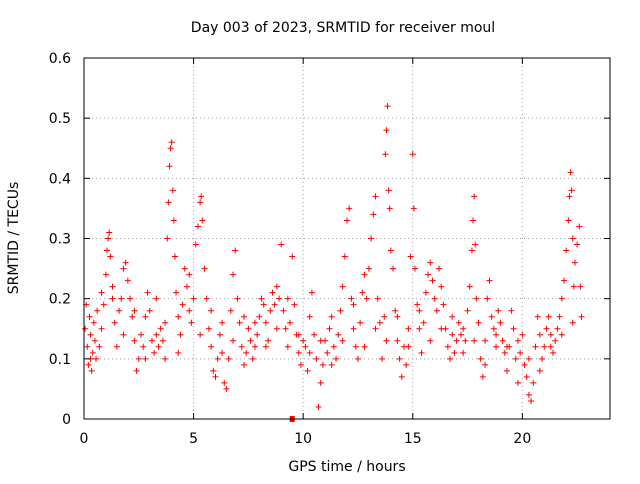  What do you see at coordinates (60, 119) in the screenshot?
I see `y-tick-label: 0.5` at bounding box center [60, 119].